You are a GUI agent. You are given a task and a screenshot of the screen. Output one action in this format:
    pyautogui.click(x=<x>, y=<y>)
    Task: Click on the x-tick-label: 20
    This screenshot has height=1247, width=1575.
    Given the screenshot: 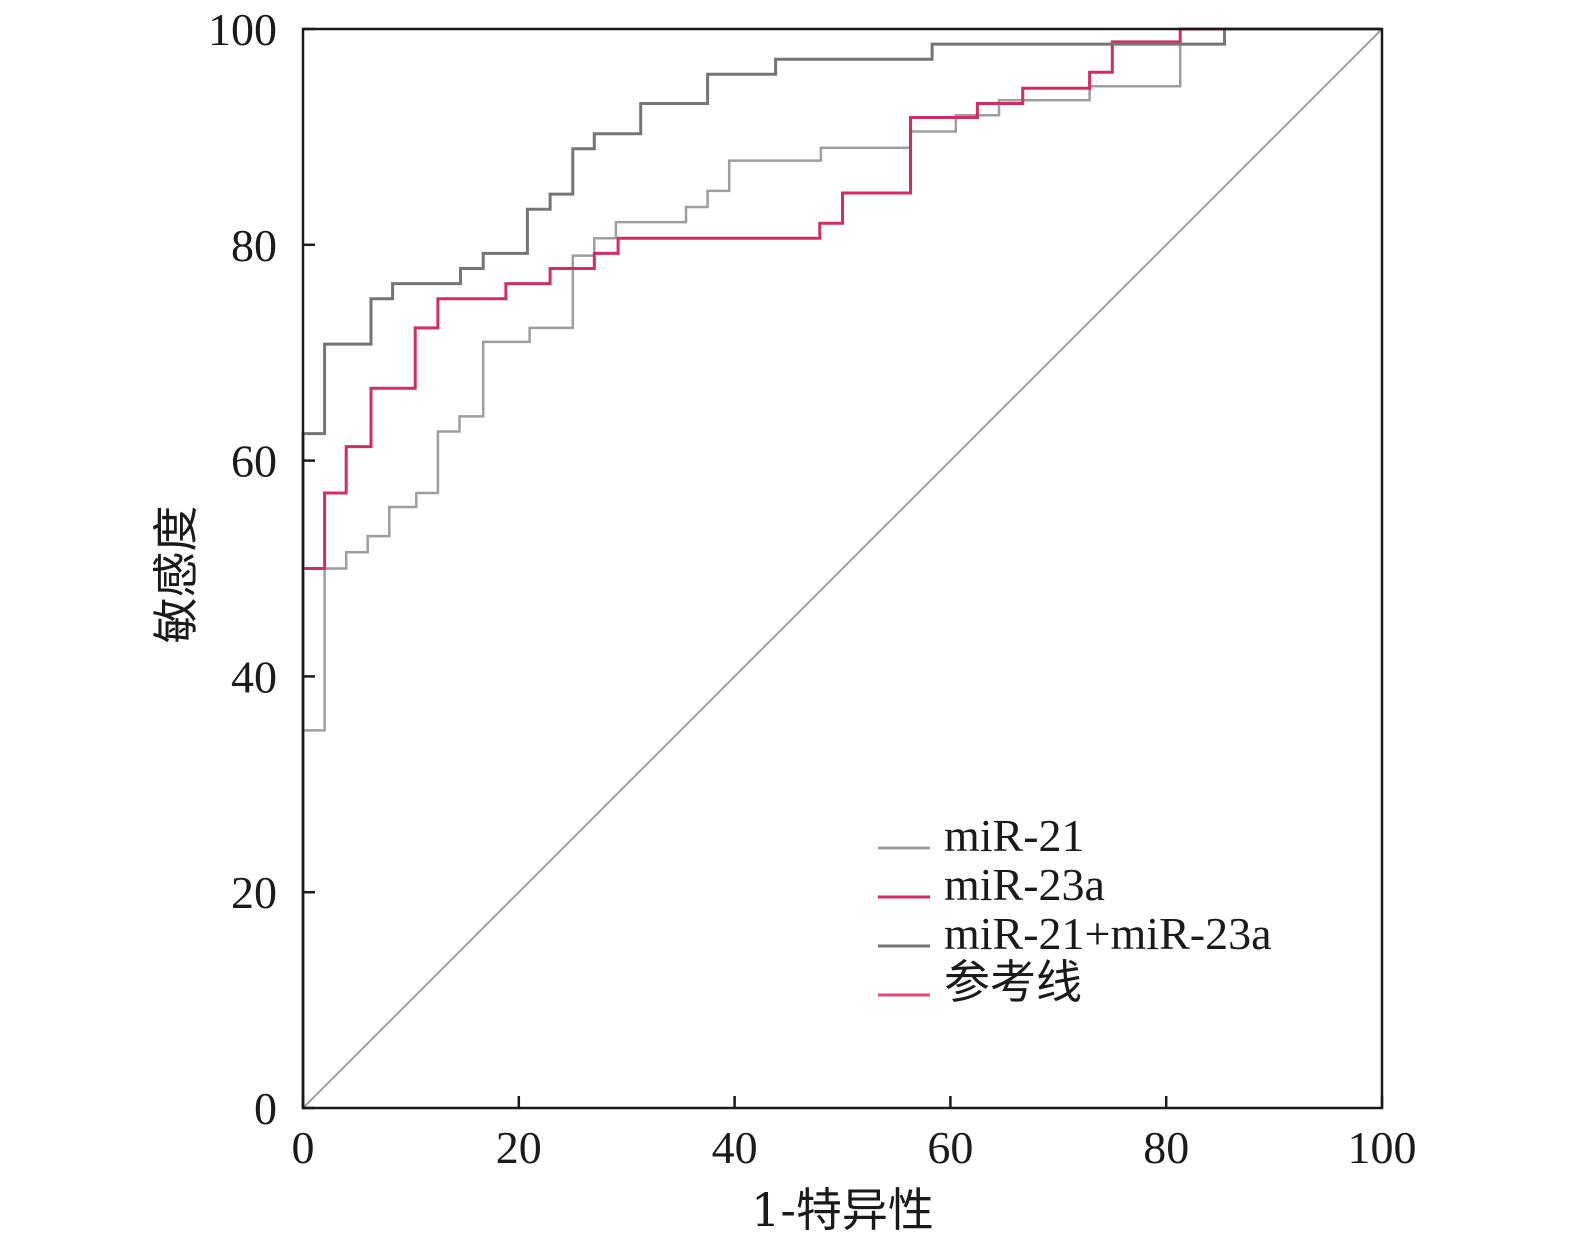 What is the action you would take?
    pyautogui.click(x=519, y=1147)
    